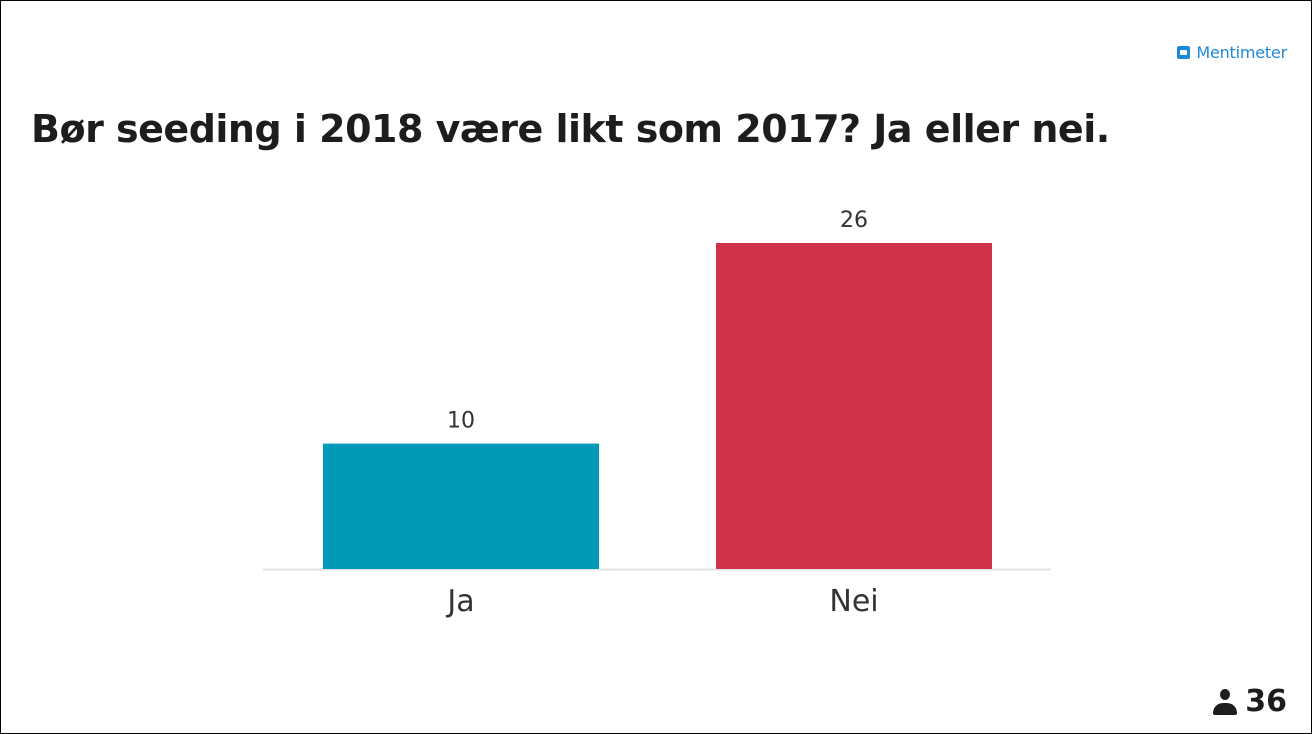 This screenshot has width=1312, height=734. Describe the element at coordinates (459, 601) in the screenshot. I see `category-label-ja: Ja` at that location.